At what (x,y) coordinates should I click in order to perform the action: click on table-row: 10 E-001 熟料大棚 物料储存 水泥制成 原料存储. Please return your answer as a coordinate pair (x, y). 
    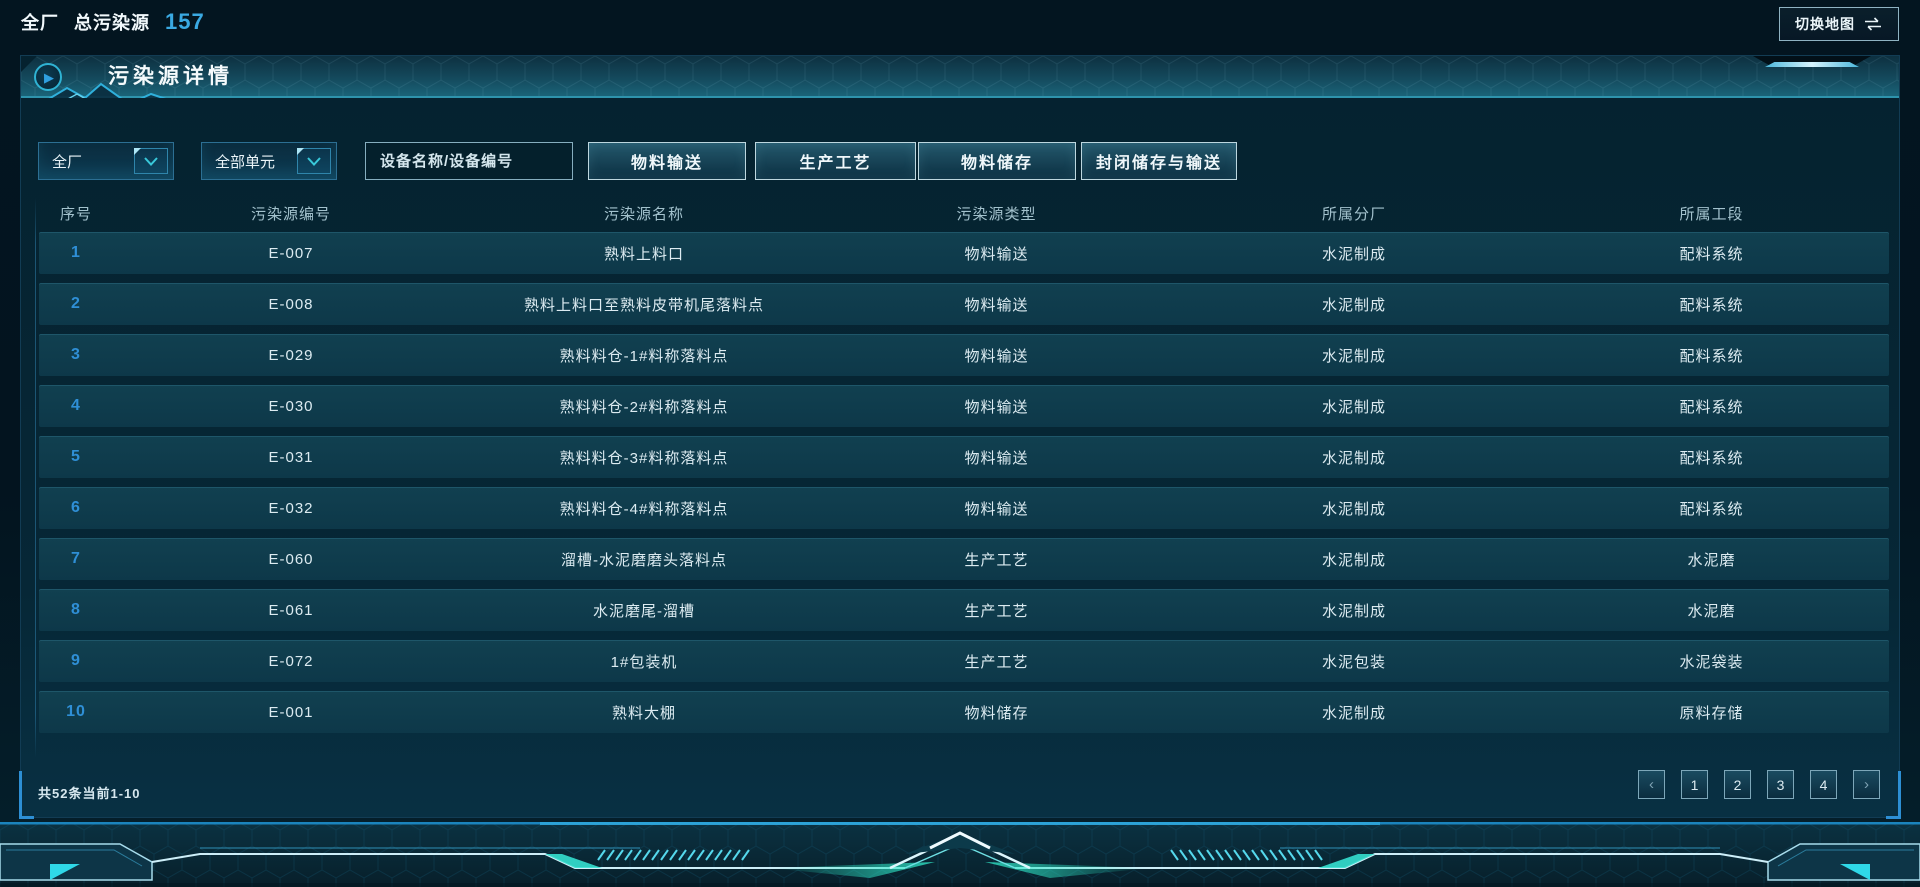
    Looking at the image, I should click on (964, 712).